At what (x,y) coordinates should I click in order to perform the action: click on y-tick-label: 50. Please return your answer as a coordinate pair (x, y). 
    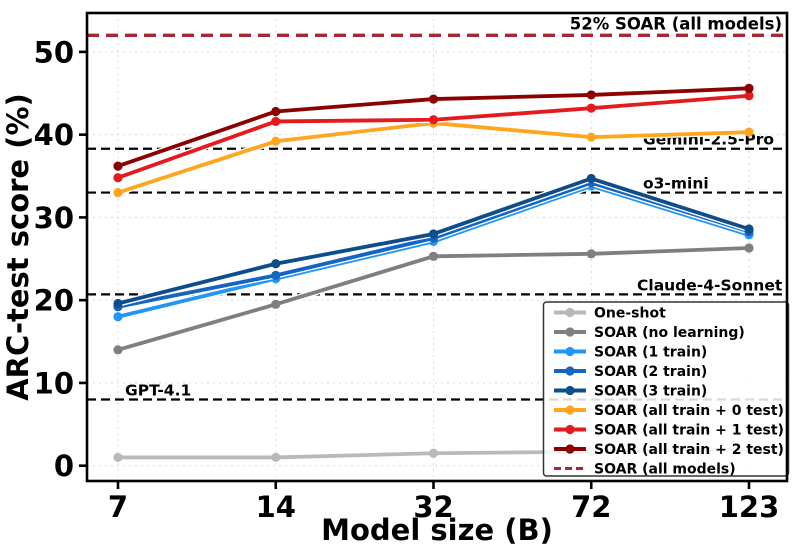
    Looking at the image, I should click on (54, 52).